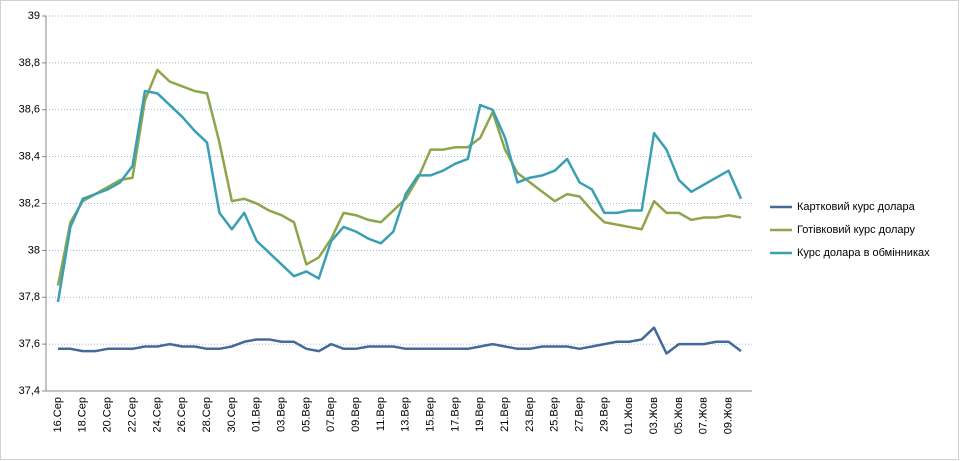 The image size is (960, 461). Describe the element at coordinates (654, 415) in the screenshot. I see `x-tick-label: 03.Жов` at that location.